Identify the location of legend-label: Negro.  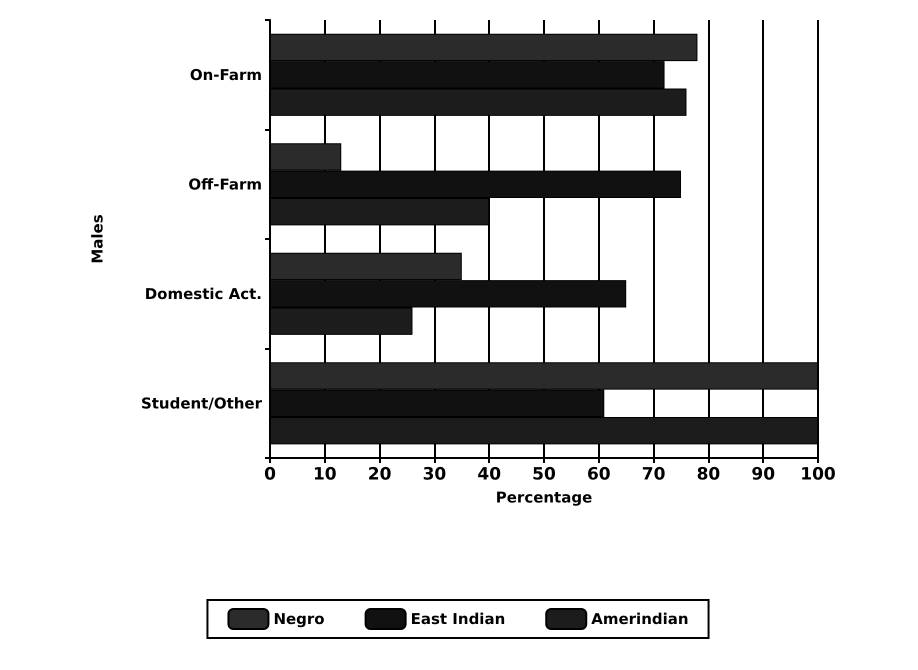
(299, 619).